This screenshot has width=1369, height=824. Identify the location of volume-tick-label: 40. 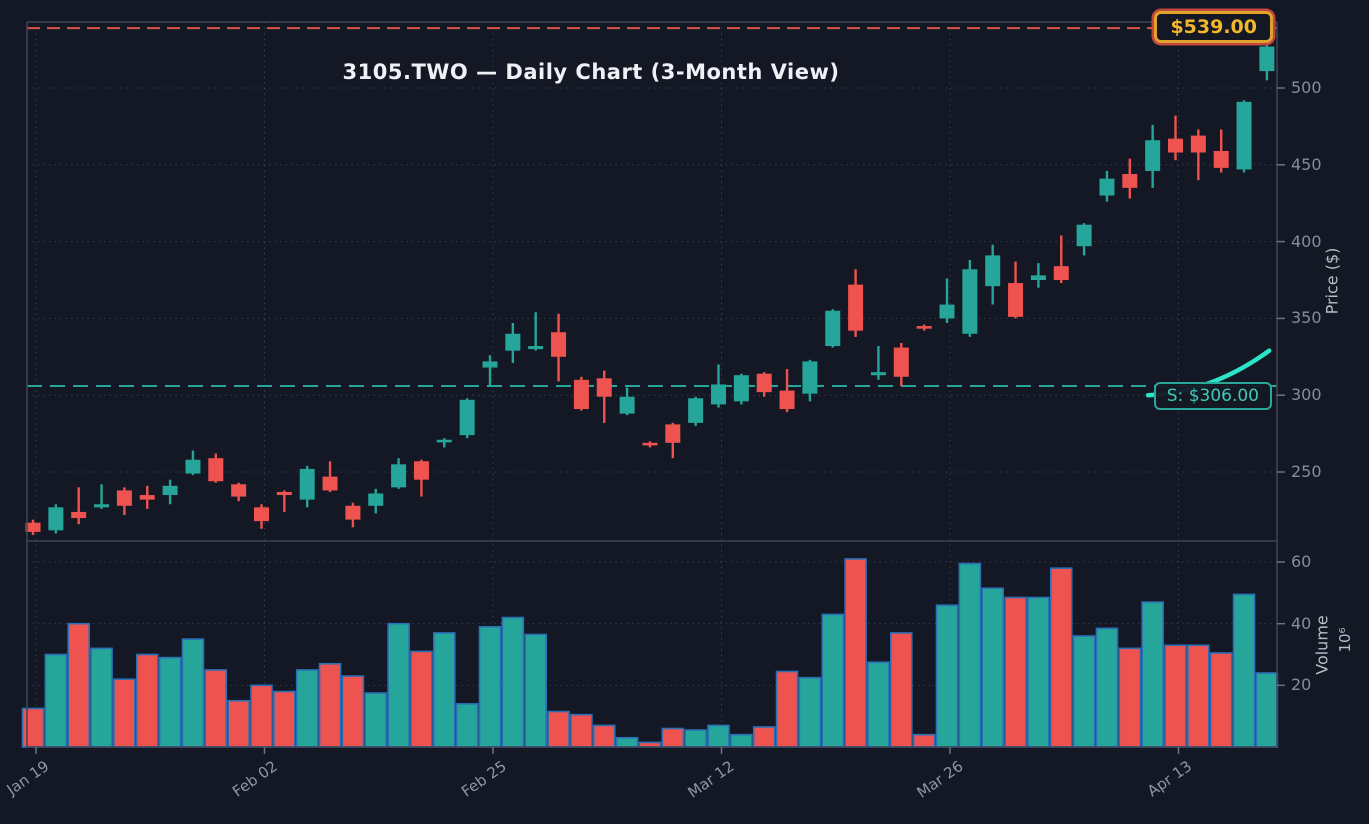
(1301, 623).